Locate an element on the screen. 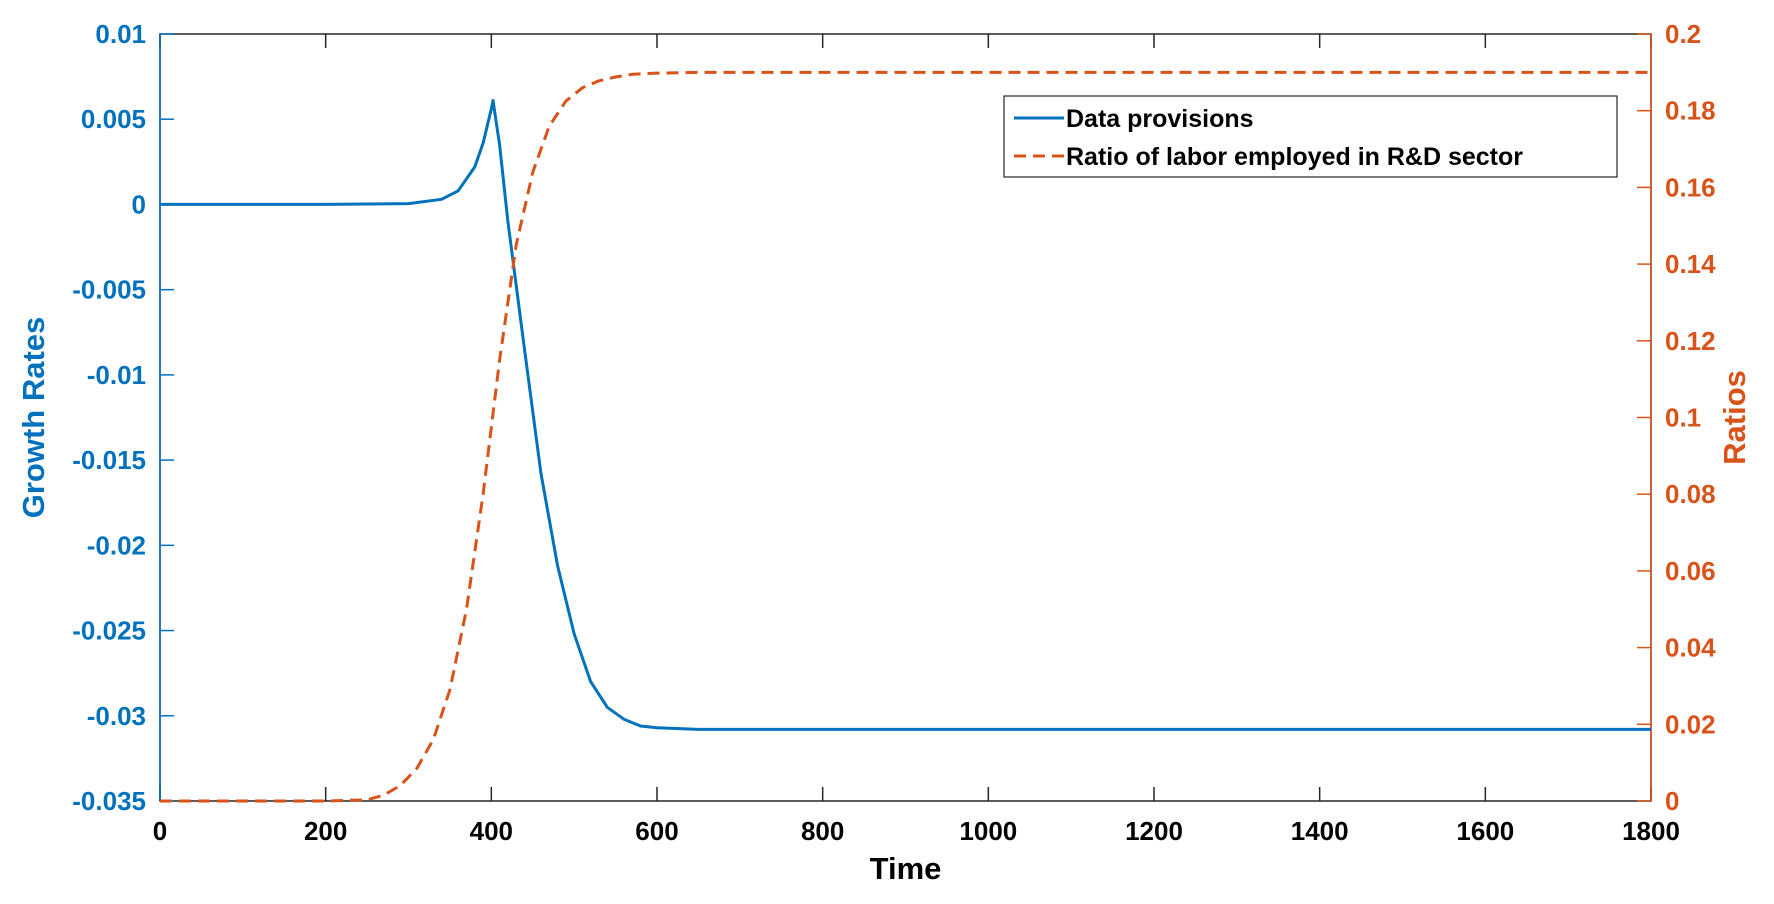 The image size is (1774, 904). left-tick-label: -0.02 is located at coordinates (116, 545).